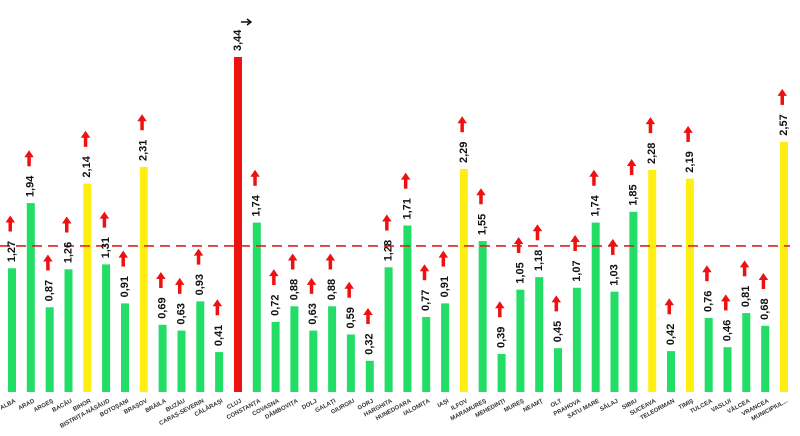 The height and width of the screenshot is (436, 800). Describe the element at coordinates (31, 186) in the screenshot. I see `value-label-1: 1,94` at that location.